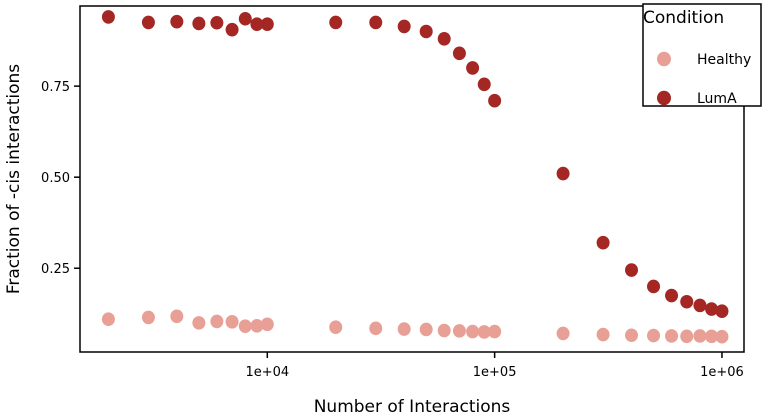 This screenshot has width=765, height=417. I want to click on x-tick-label: 1e+04, so click(267, 372).